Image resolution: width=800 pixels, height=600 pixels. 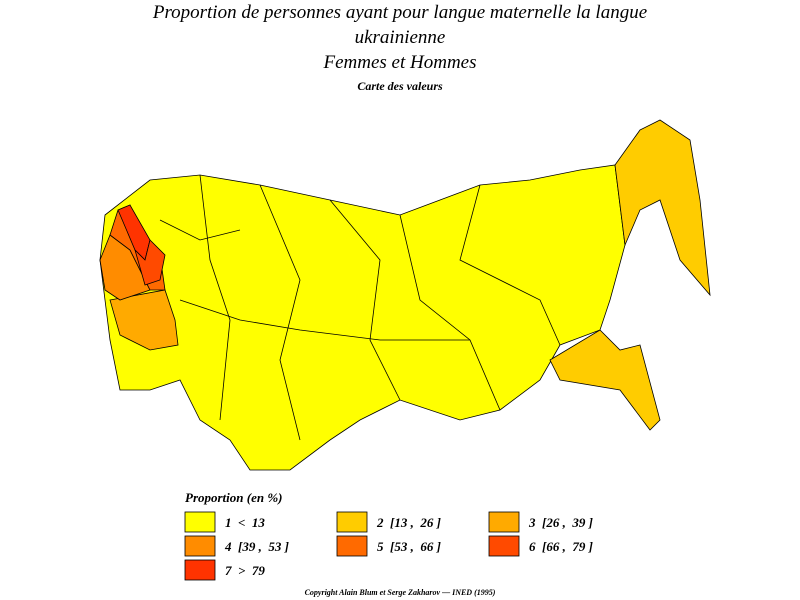 What do you see at coordinates (234, 497) in the screenshot?
I see `legend-title: Proportion (en %)` at bounding box center [234, 497].